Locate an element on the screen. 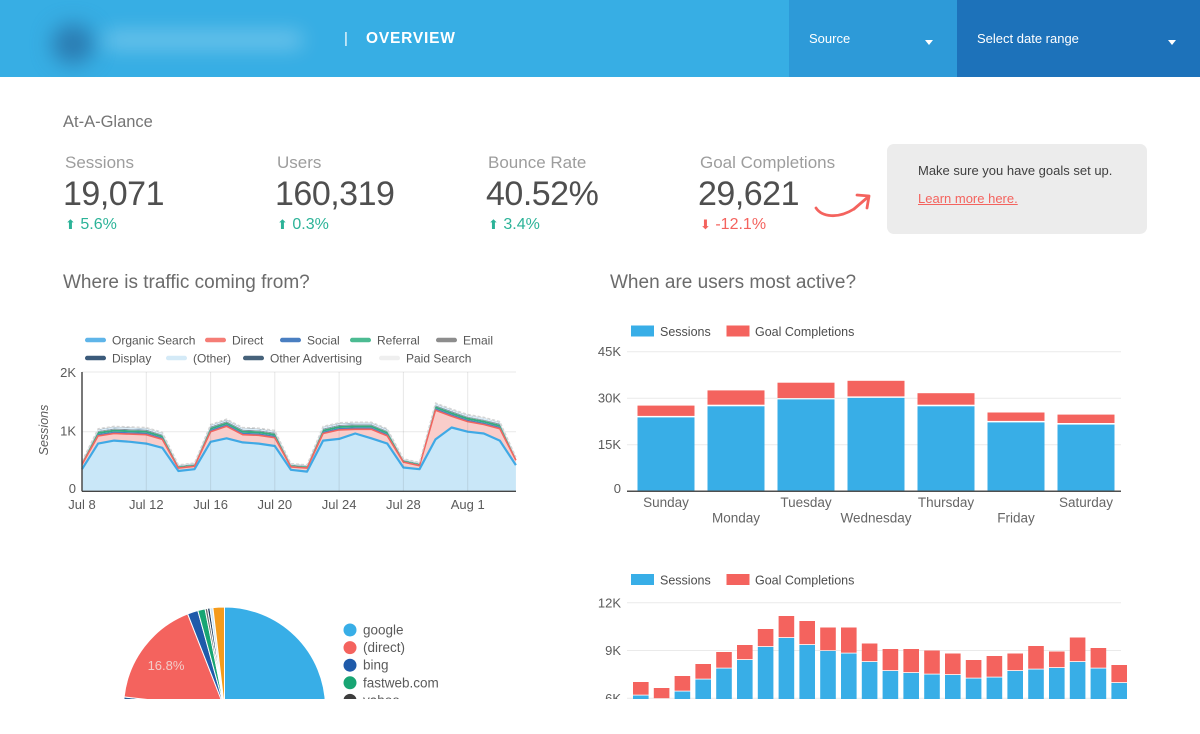 This screenshot has width=1200, height=734. svg-text: 16.8% is located at coordinates (166, 665).